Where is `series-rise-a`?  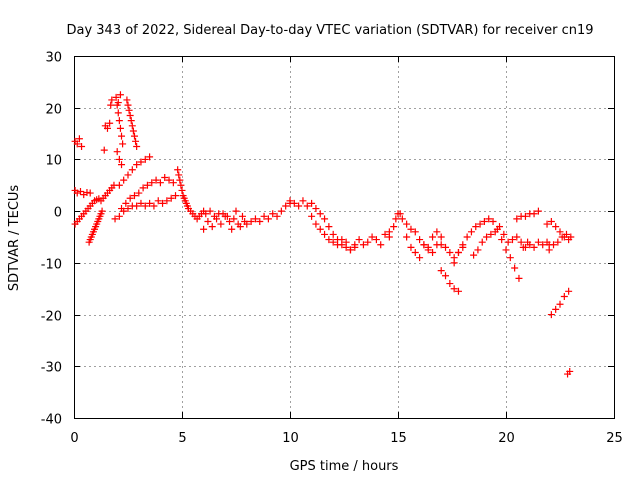 series-rise-a is located at coordinates (134, 171).